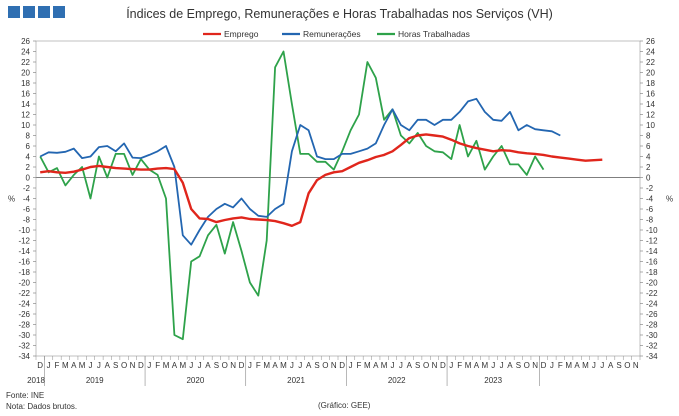 This screenshot has width=679, height=416. Describe the element at coordinates (434, 34) in the screenshot. I see `legend-label: Horas Trabalhadas` at that location.